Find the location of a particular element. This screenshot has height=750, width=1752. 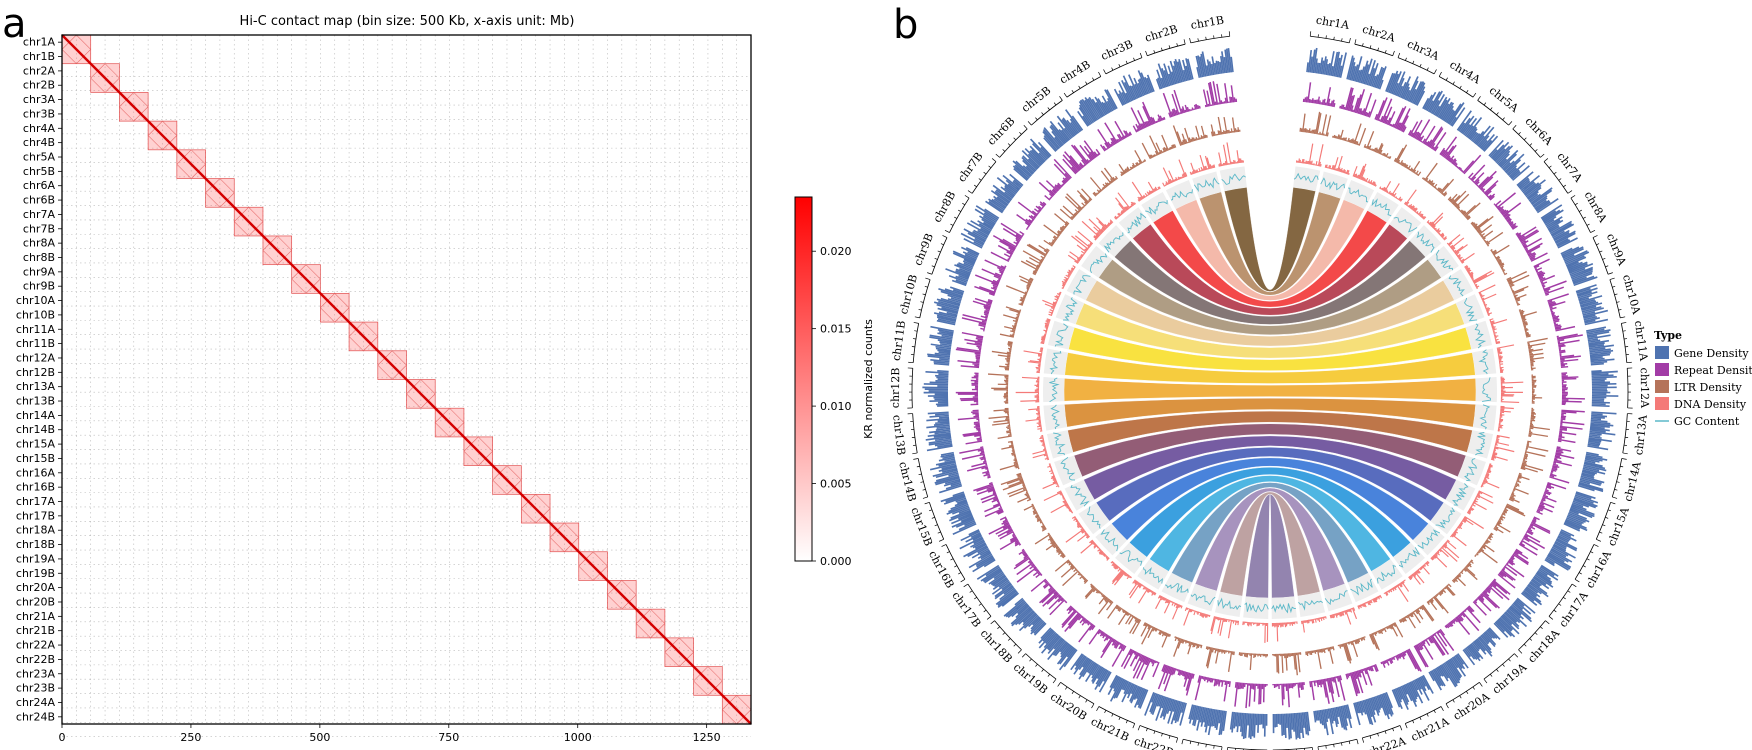

circos-links is located at coordinates (1270, 393).